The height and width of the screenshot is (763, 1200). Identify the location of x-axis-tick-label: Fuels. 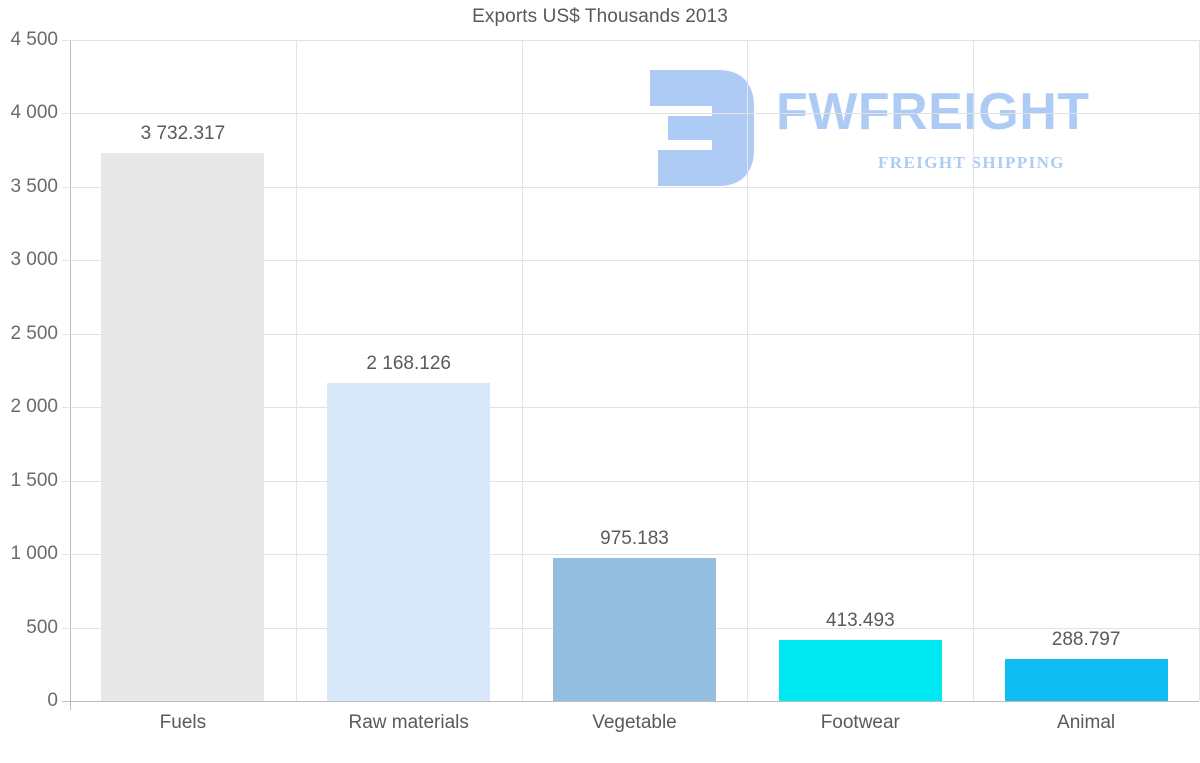
(183, 722).